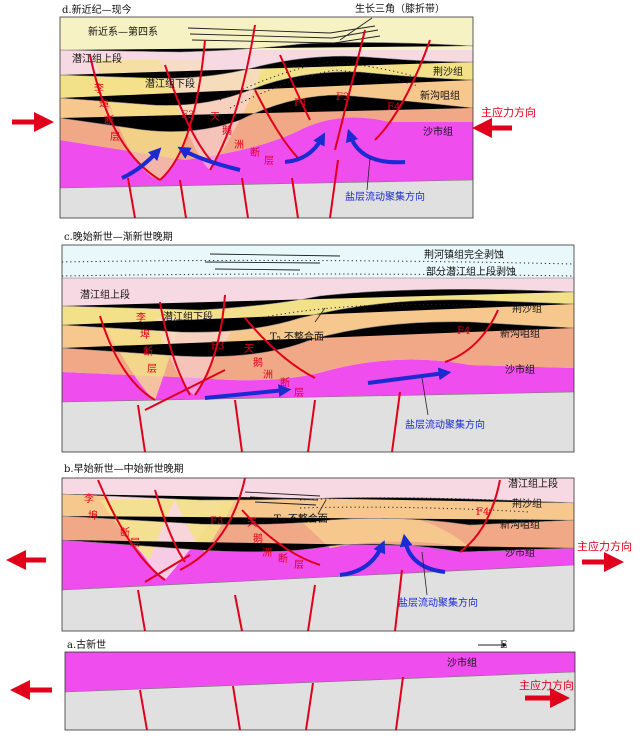  What do you see at coordinates (124, 468) in the screenshot?
I see `panel-b-title: b.早始新世—中始新世晚期` at bounding box center [124, 468].